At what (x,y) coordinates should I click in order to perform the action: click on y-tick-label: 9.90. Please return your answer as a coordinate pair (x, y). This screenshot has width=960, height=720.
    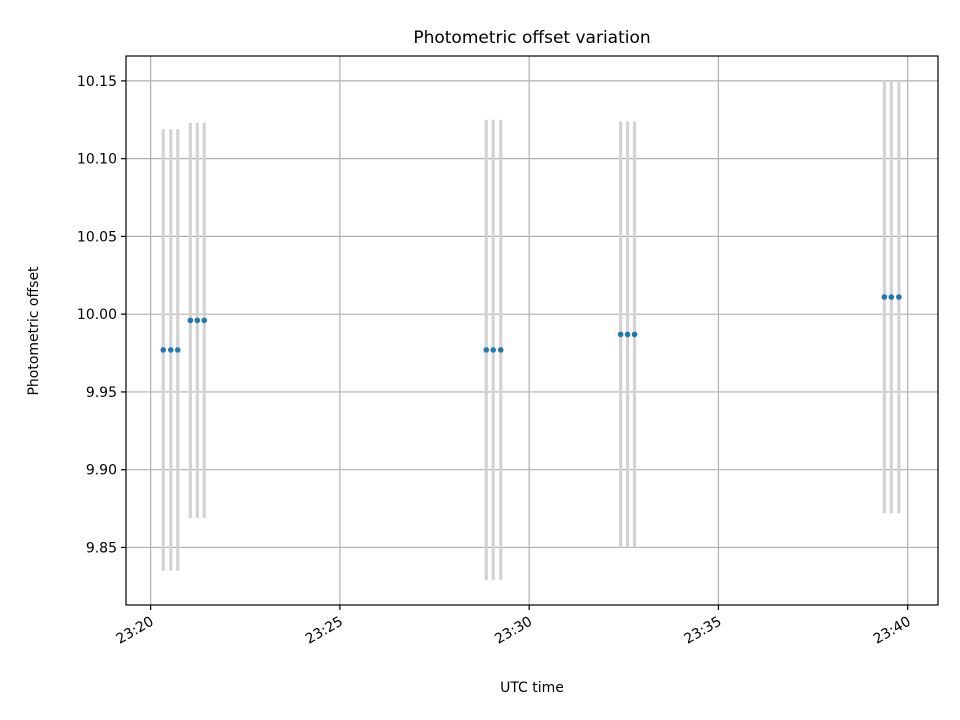
    Looking at the image, I should click on (101, 471).